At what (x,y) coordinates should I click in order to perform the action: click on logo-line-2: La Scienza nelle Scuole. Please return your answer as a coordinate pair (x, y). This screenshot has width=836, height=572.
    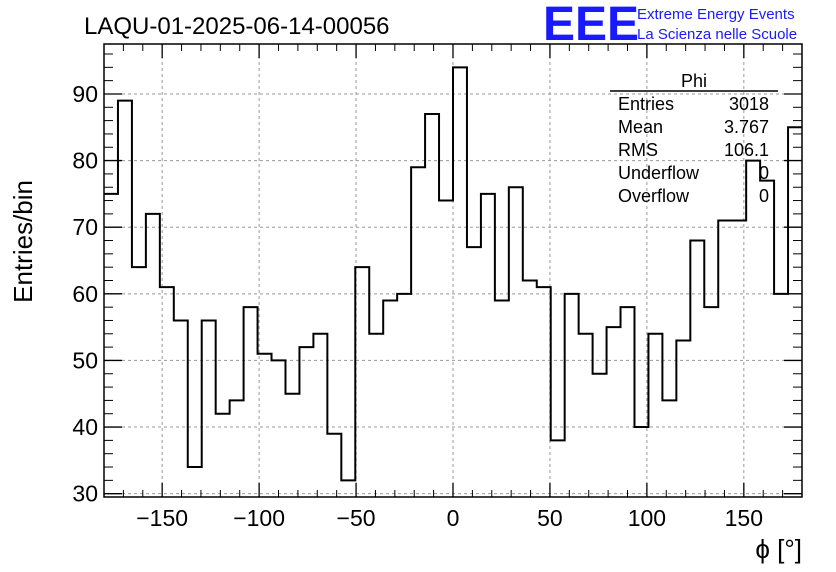
    Looking at the image, I should click on (717, 34).